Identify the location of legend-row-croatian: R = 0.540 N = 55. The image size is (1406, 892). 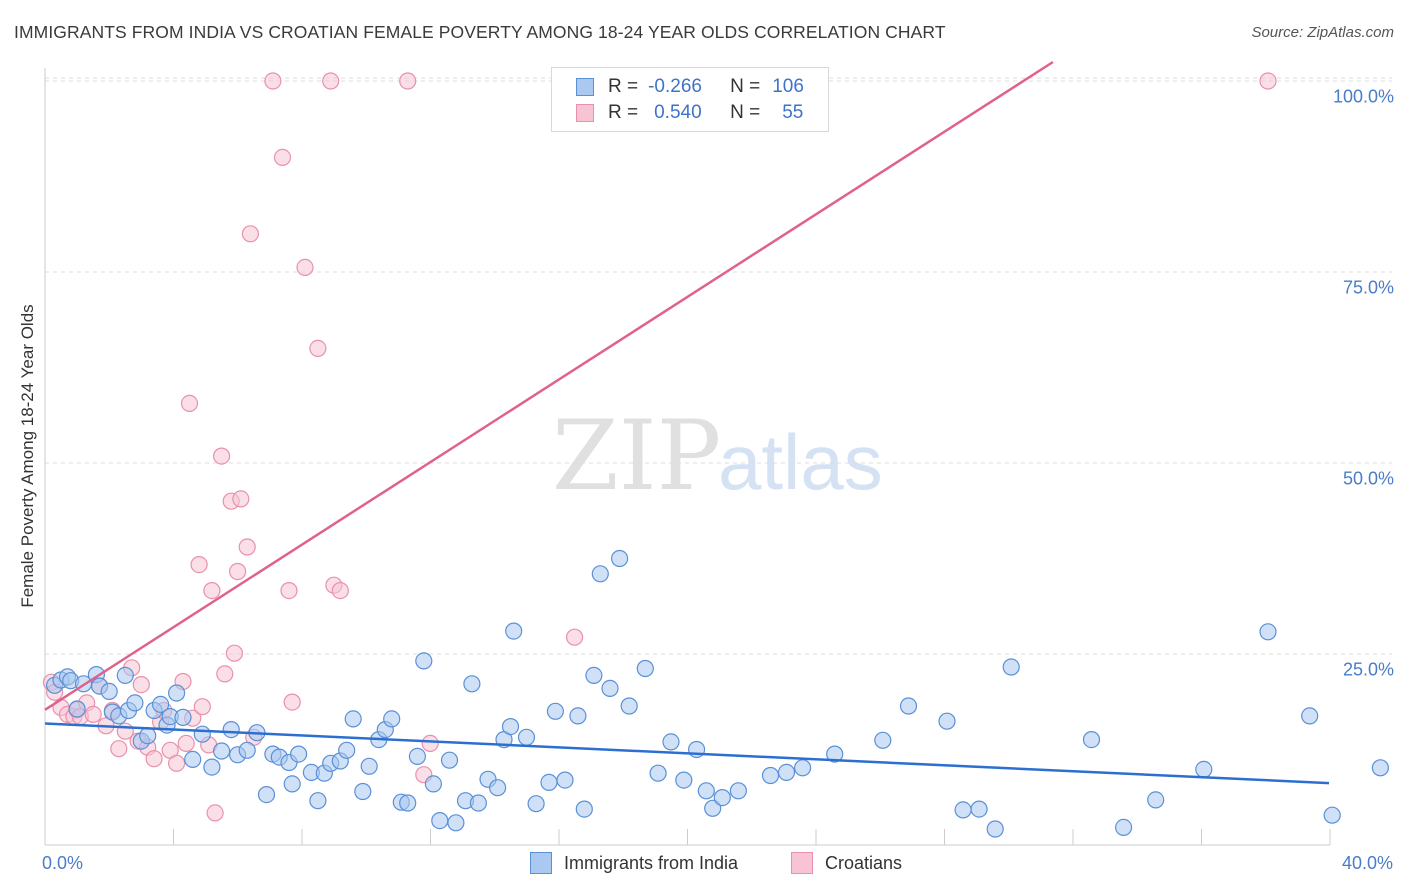
(689, 113).